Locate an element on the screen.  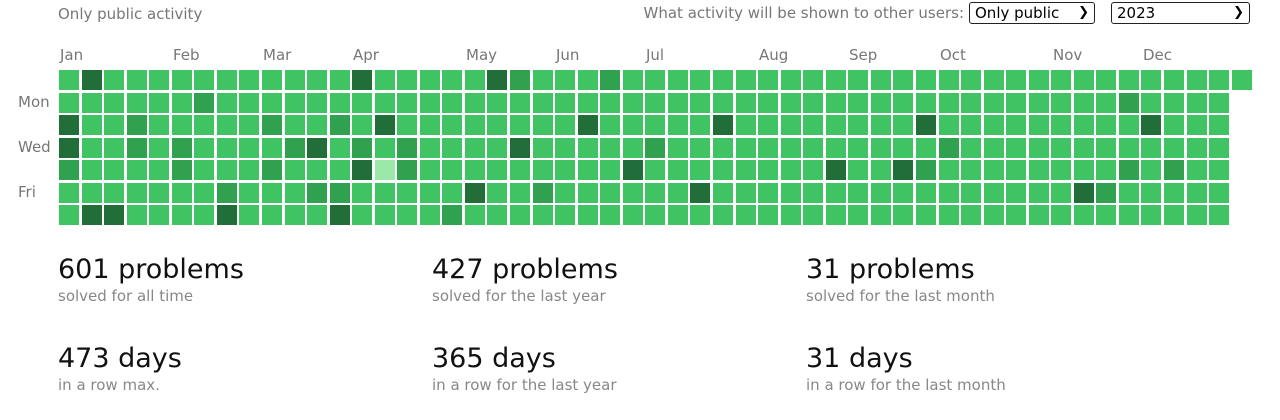
stat-label: in a row for the last month is located at coordinates (906, 385).